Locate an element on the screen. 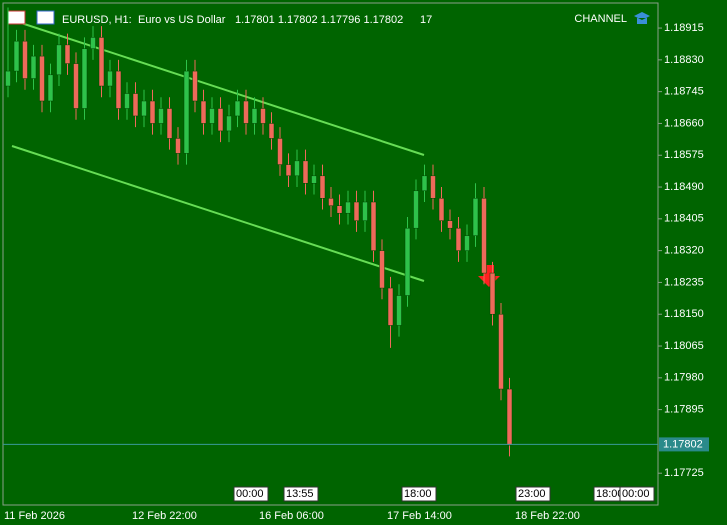 This screenshot has width=727, height=525. description: Euro vs US Dollar is located at coordinates (182, 20).